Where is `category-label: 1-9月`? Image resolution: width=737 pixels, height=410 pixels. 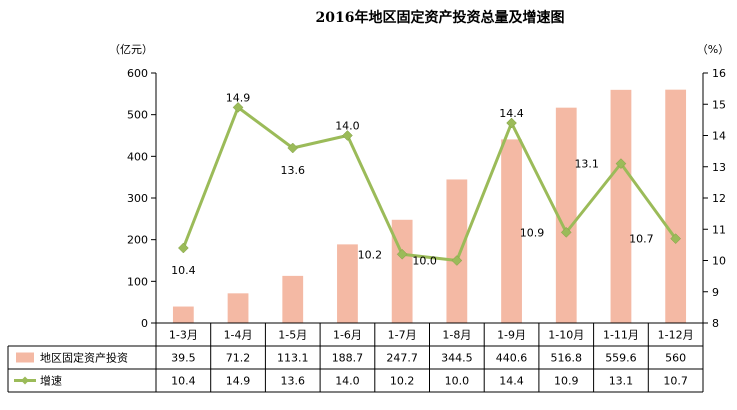
category-label: 1-9月 is located at coordinates (511, 335).